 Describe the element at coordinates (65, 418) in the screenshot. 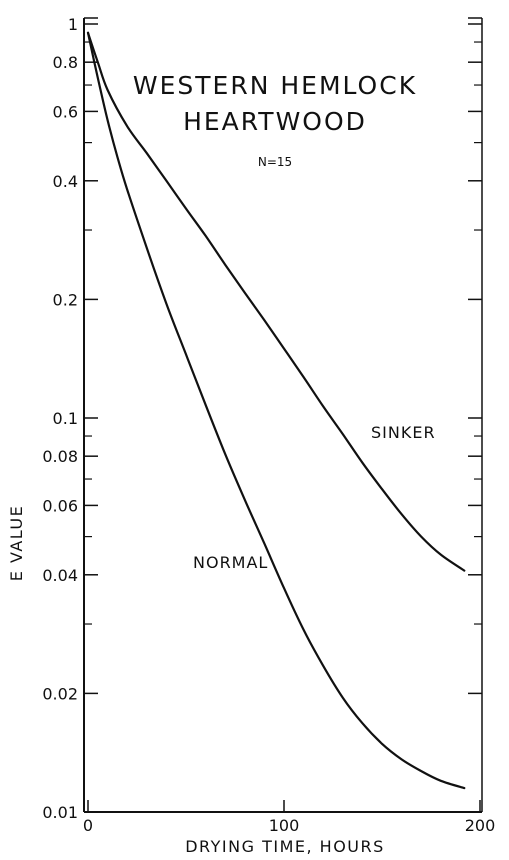

I see `y-tick-label: 0.1` at that location.